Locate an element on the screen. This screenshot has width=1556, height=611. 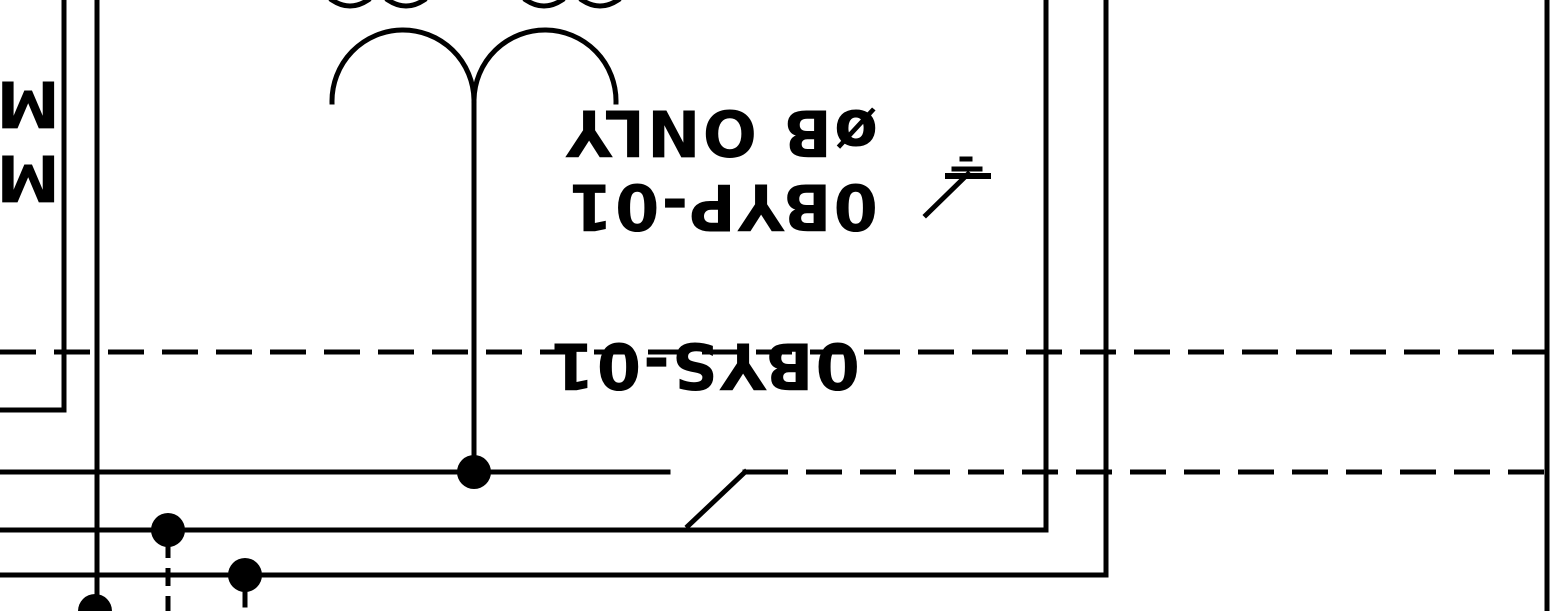
svg-text: øB ONLY is located at coordinates (721, 132).